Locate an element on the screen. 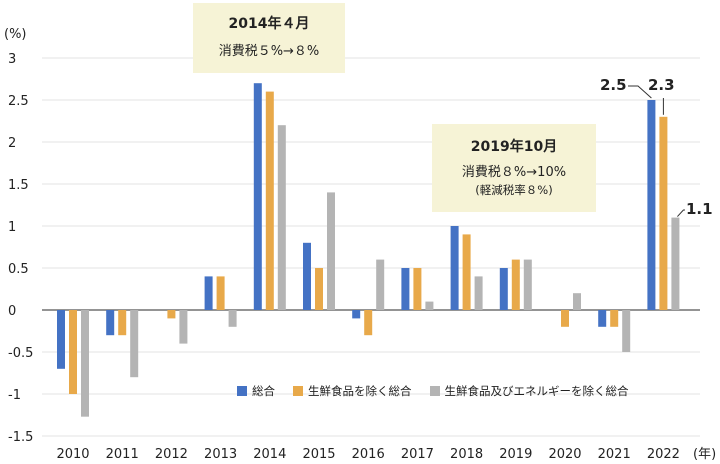 The image size is (720, 464). legend-item-total: 総合 is located at coordinates (256, 391).